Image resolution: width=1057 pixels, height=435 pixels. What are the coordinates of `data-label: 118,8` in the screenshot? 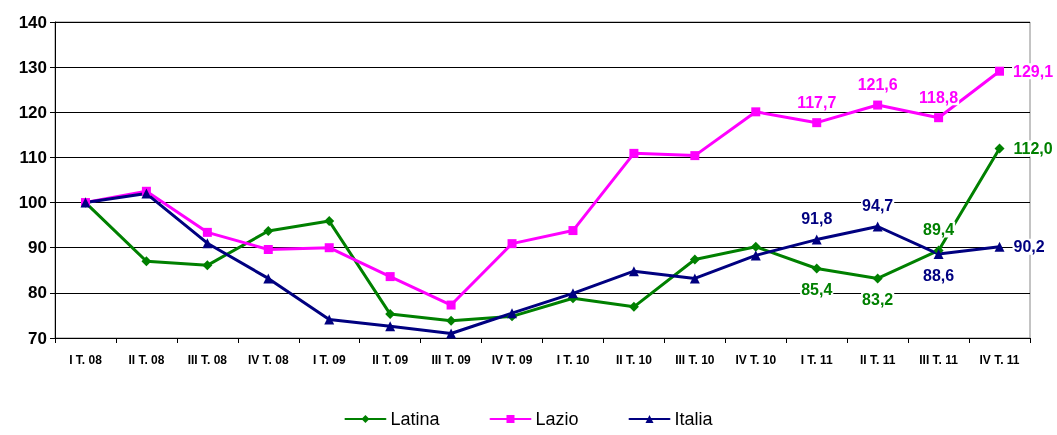 It's located at (939, 97).